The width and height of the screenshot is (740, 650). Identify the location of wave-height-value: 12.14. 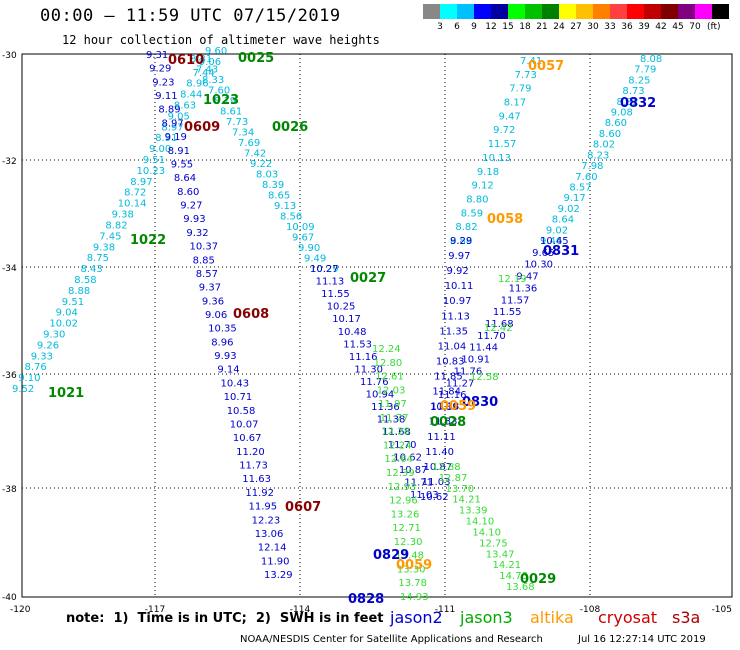
(272, 548).